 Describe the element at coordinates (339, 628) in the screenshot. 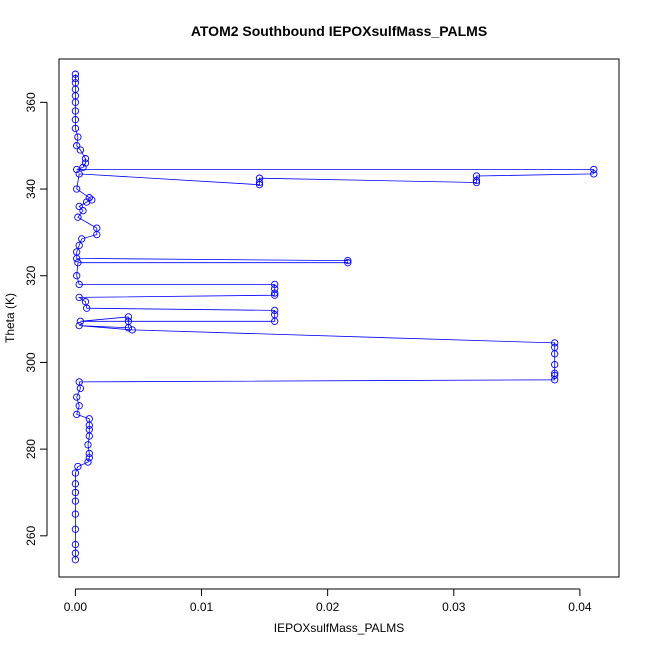

I see `x-axis-label: IEPOXsulfMass_PALMS` at that location.